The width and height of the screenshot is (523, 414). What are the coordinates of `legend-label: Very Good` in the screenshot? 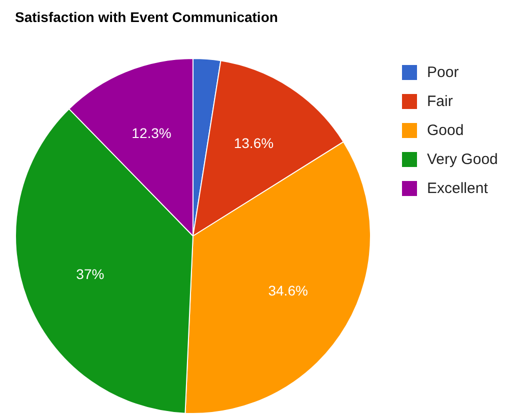 It's located at (462, 159).